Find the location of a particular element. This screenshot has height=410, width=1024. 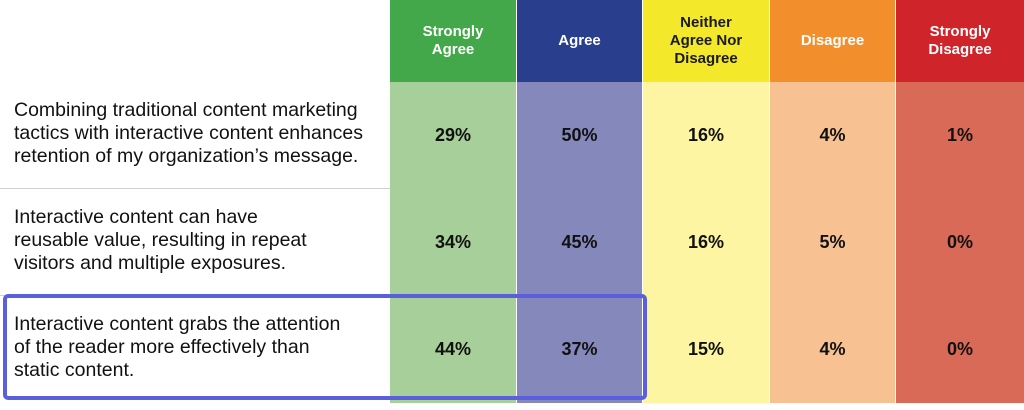

cell-r2-c1: 34% is located at coordinates (453, 242).